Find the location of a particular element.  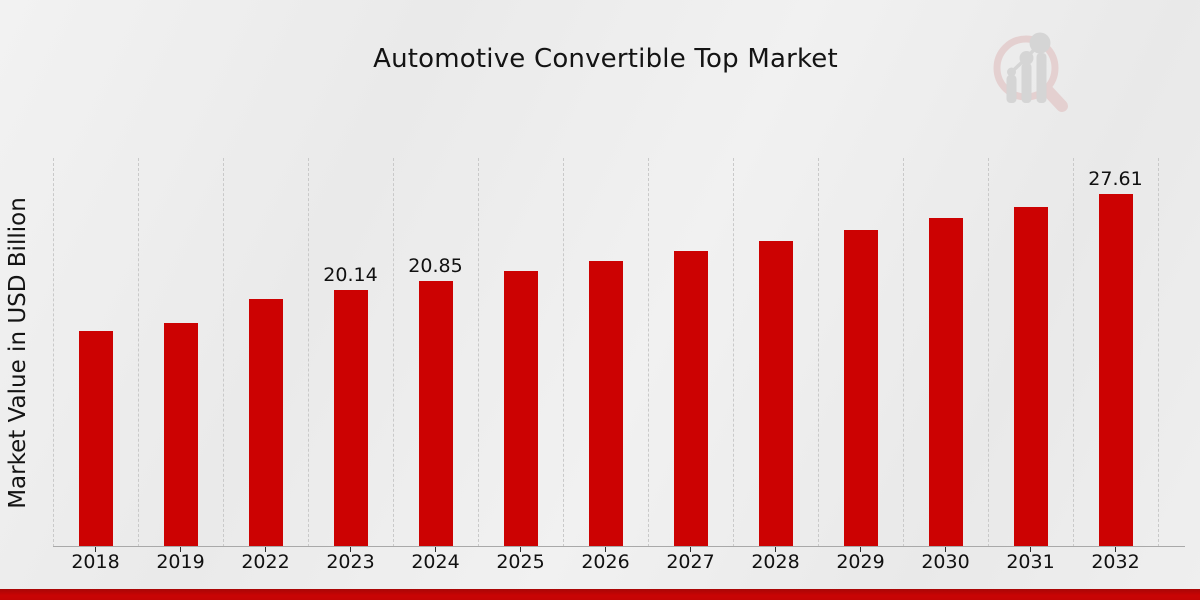

y-axis-label: Market Value in USD Billion is located at coordinates (18, 353).